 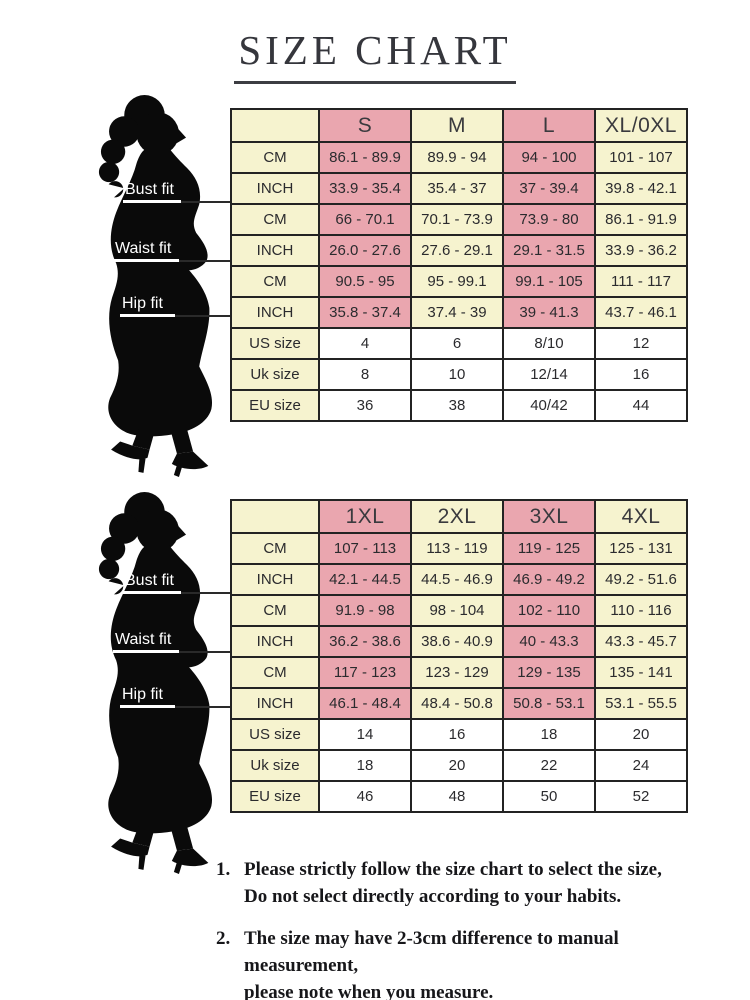 I want to click on value-cell: 24, so click(x=641, y=765).